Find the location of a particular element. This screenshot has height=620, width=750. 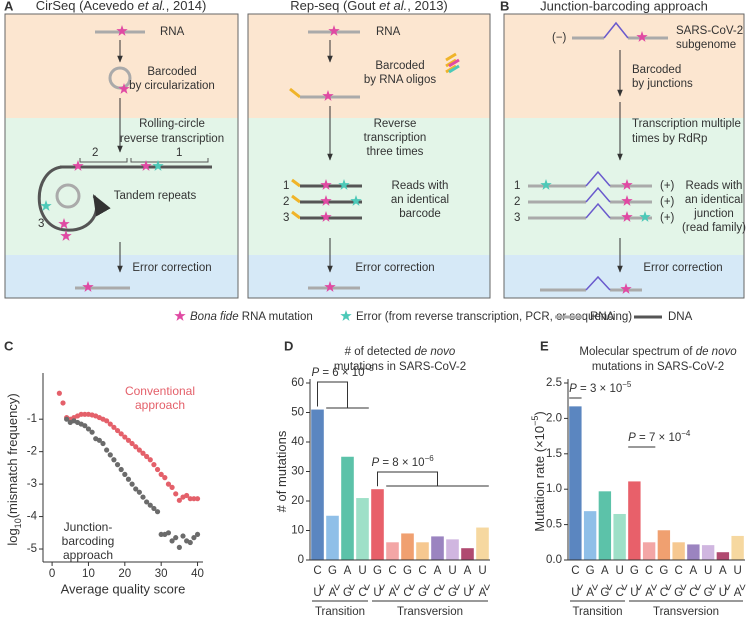

p-value-part: = 3 × 10 is located at coordinates (599, 389).